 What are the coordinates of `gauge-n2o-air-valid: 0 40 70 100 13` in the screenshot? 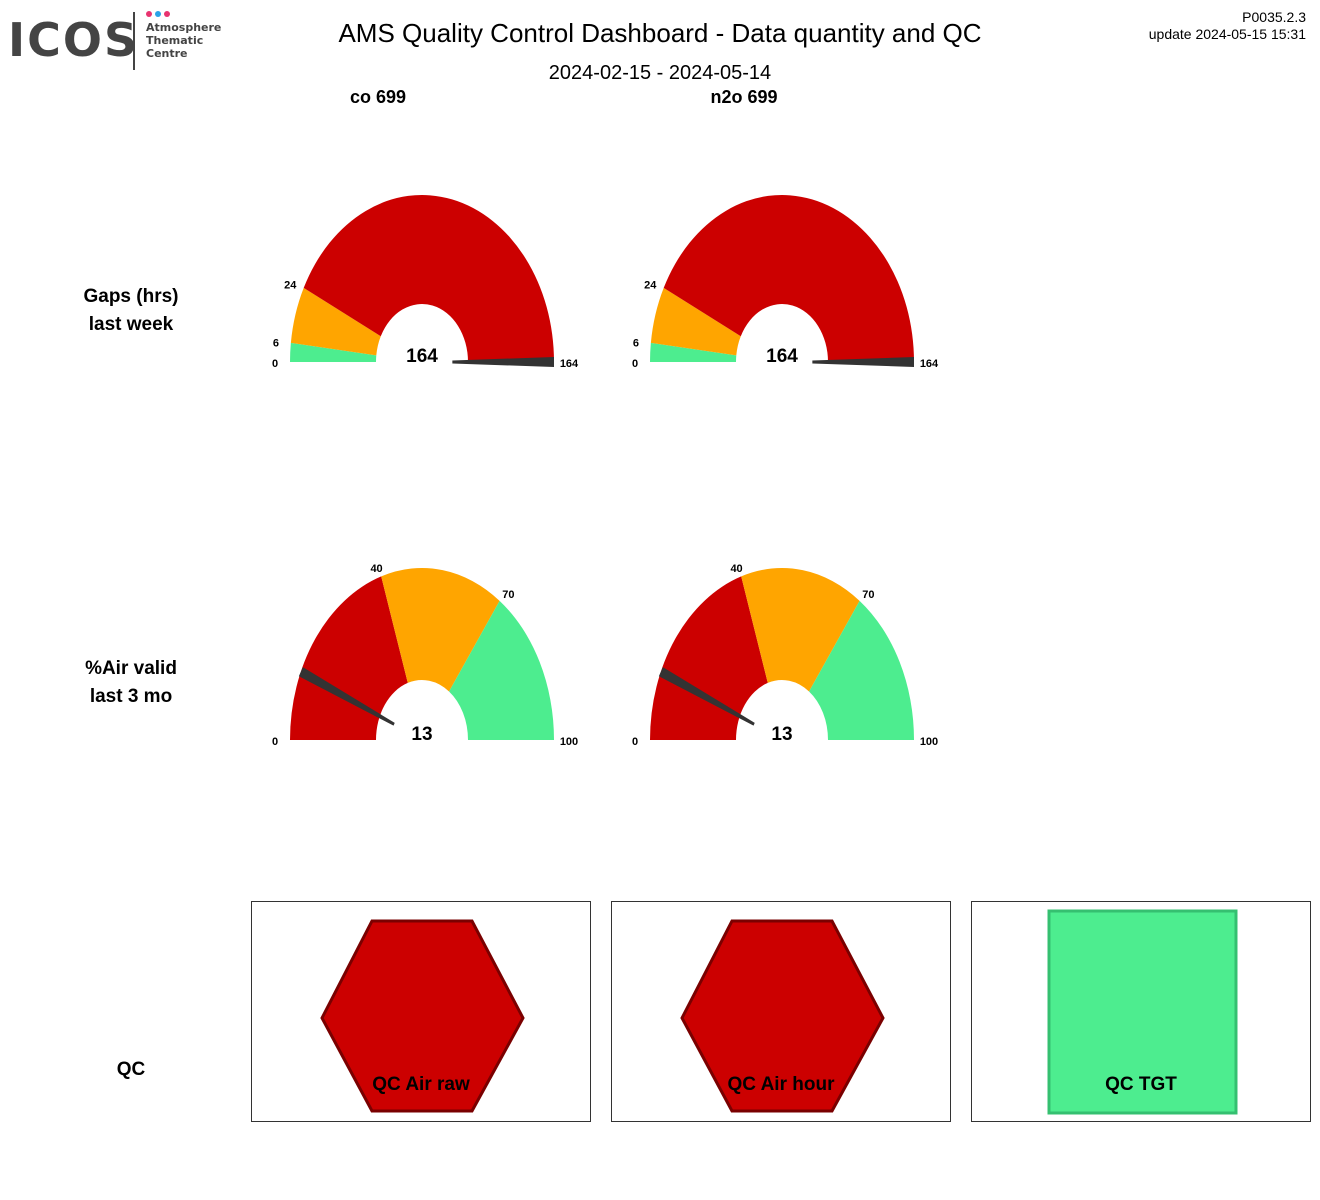 It's located at (785, 655).